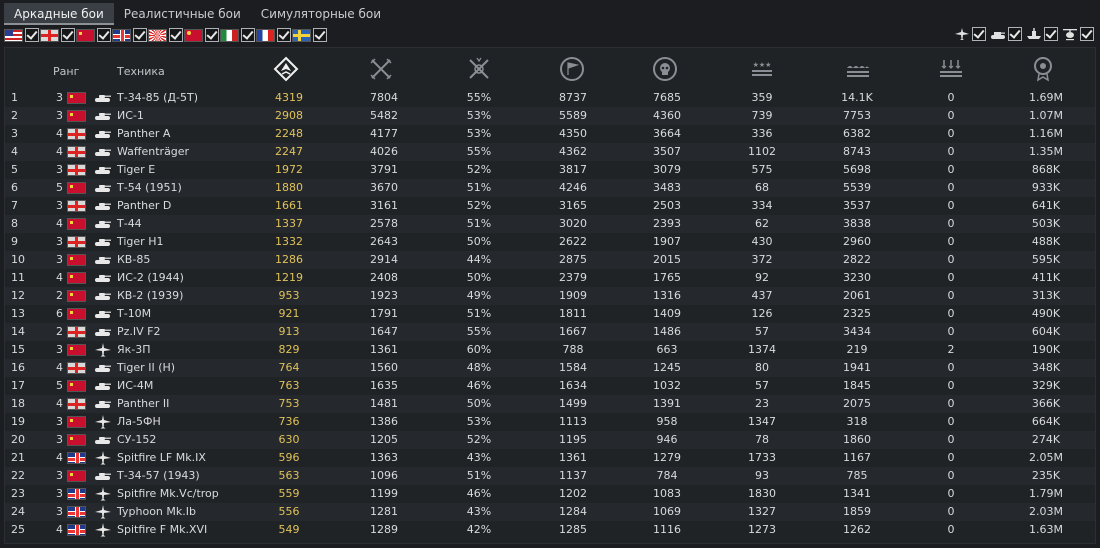 This screenshot has height=548, width=1100. Describe the element at coordinates (384, 439) in the screenshot. I see `victories-value: 1205` at that location.